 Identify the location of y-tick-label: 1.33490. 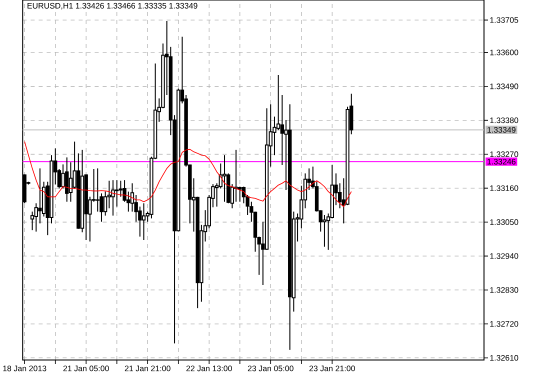
(504, 87).